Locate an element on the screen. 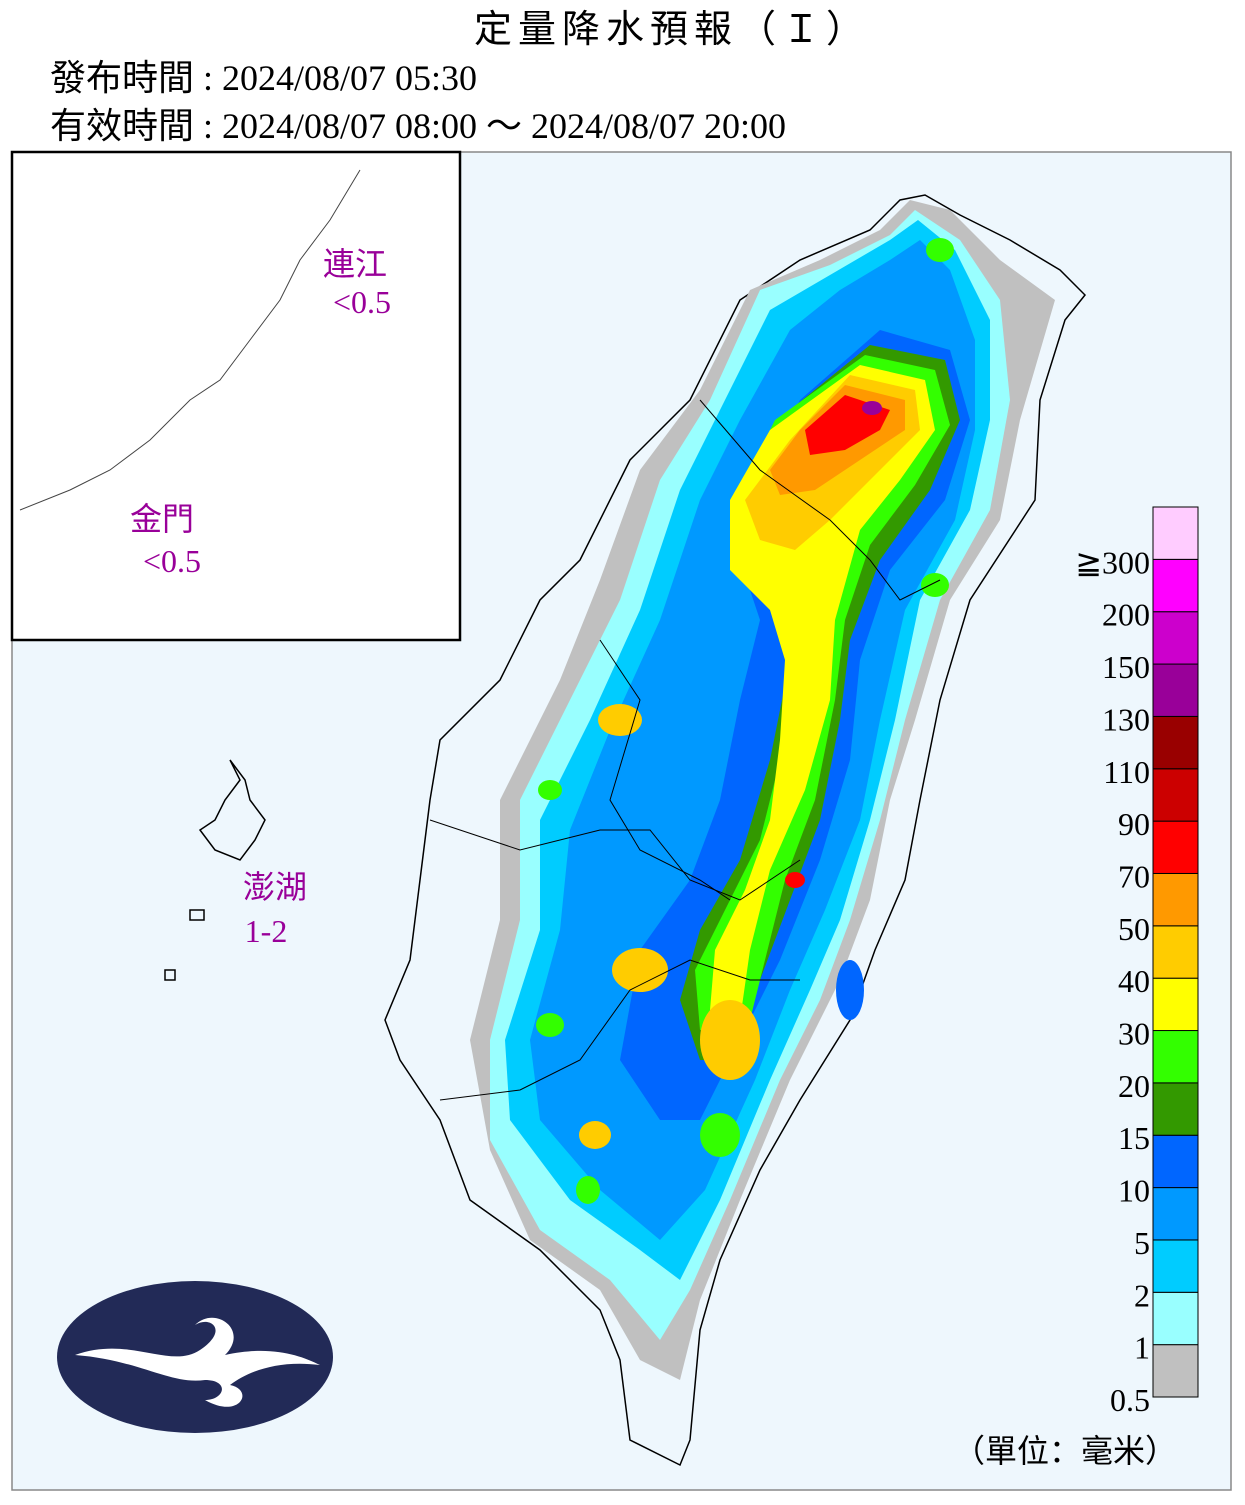 Image resolution: width=1245 pixels, height=1505 pixels. legend-label: 50 is located at coordinates (1134, 929).